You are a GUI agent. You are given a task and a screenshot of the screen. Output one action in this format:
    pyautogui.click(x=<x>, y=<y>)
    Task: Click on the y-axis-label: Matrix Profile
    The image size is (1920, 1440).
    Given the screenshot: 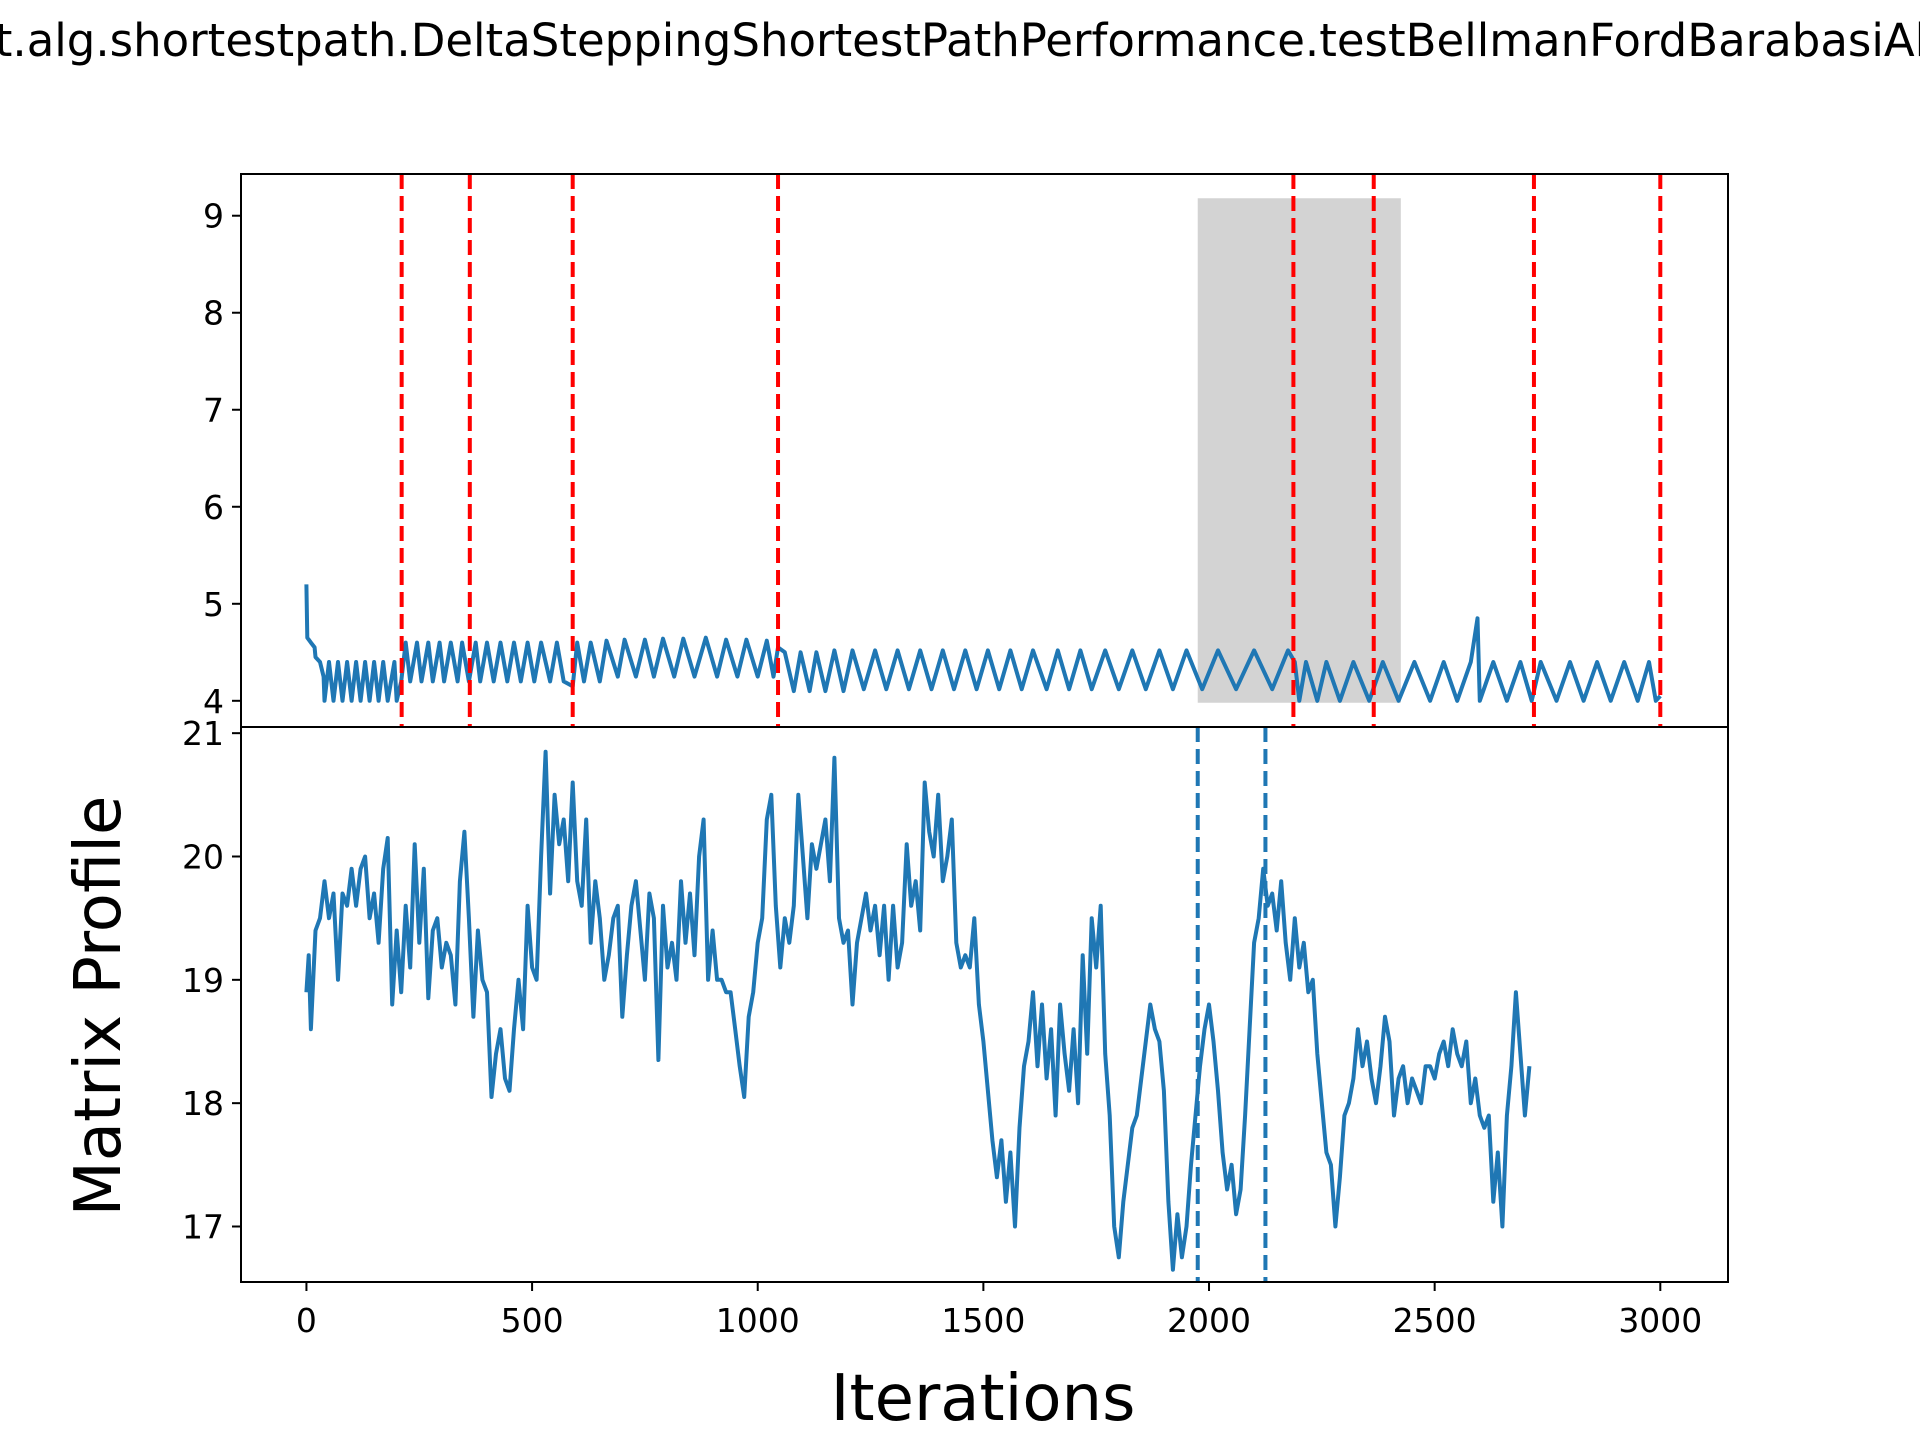 What is the action you would take?
    pyautogui.click(x=99, y=1006)
    